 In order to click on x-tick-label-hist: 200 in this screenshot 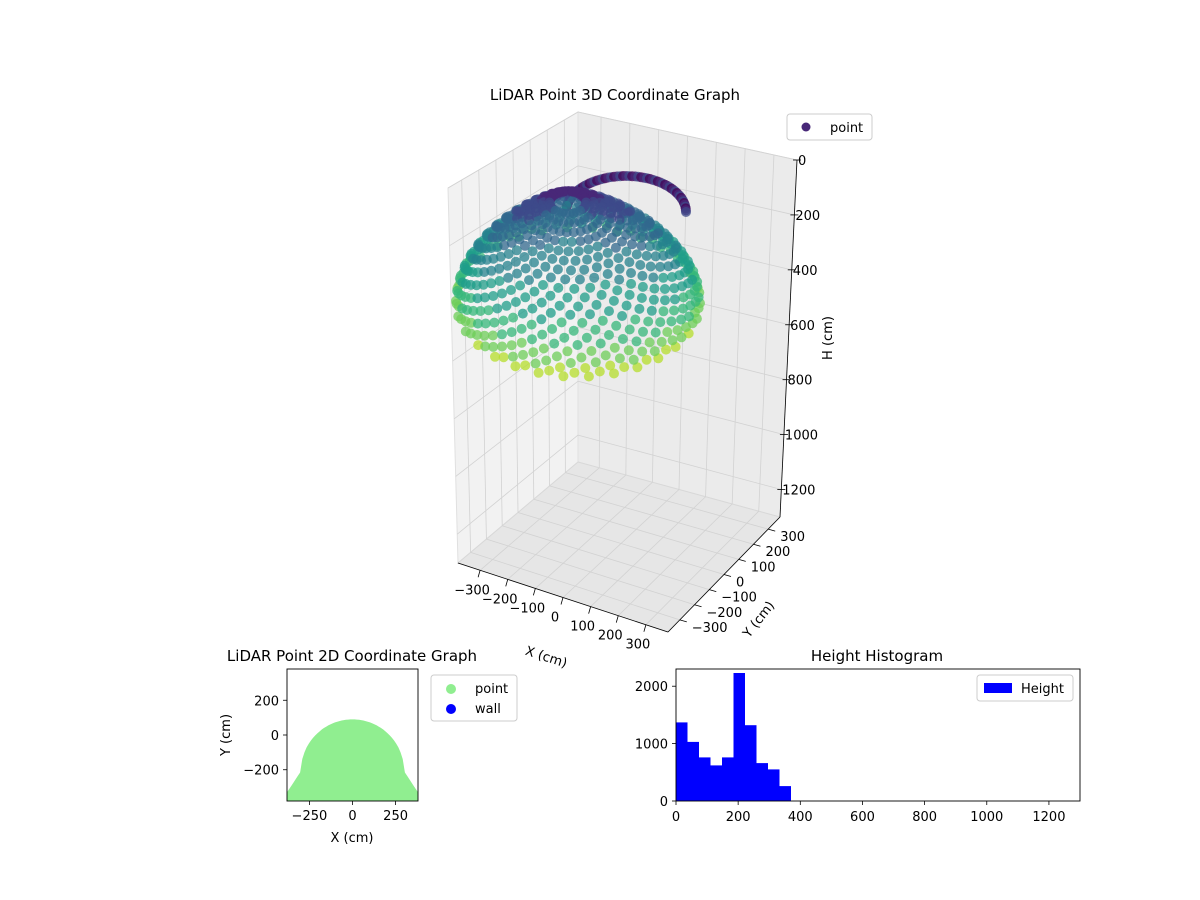, I will do `click(738, 817)`.